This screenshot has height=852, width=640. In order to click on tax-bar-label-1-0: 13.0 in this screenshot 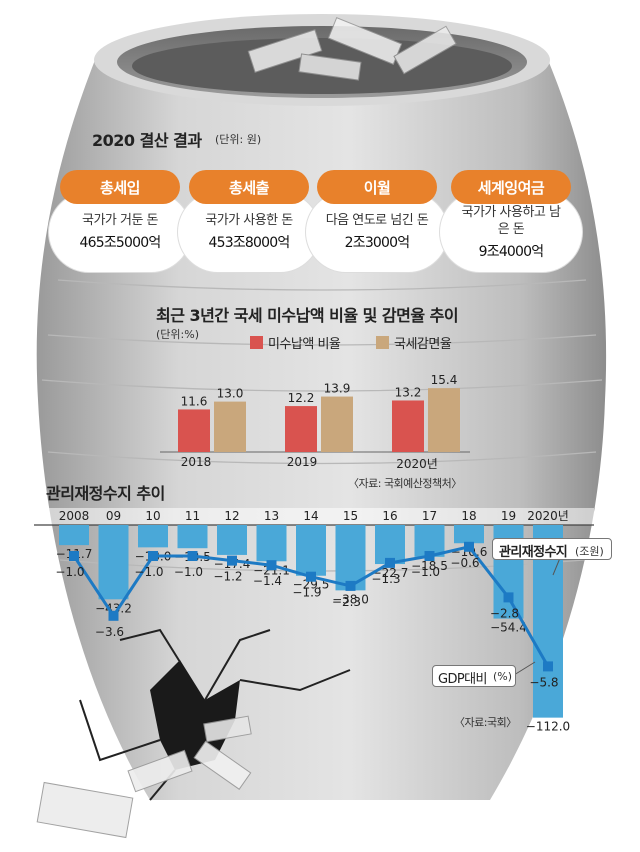, I will do `click(230, 394)`.